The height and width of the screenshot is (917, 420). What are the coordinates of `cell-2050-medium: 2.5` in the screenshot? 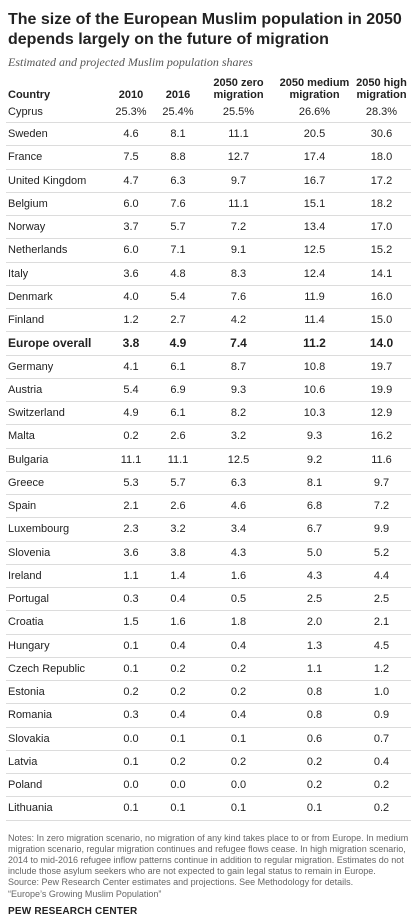 It's located at (314, 599).